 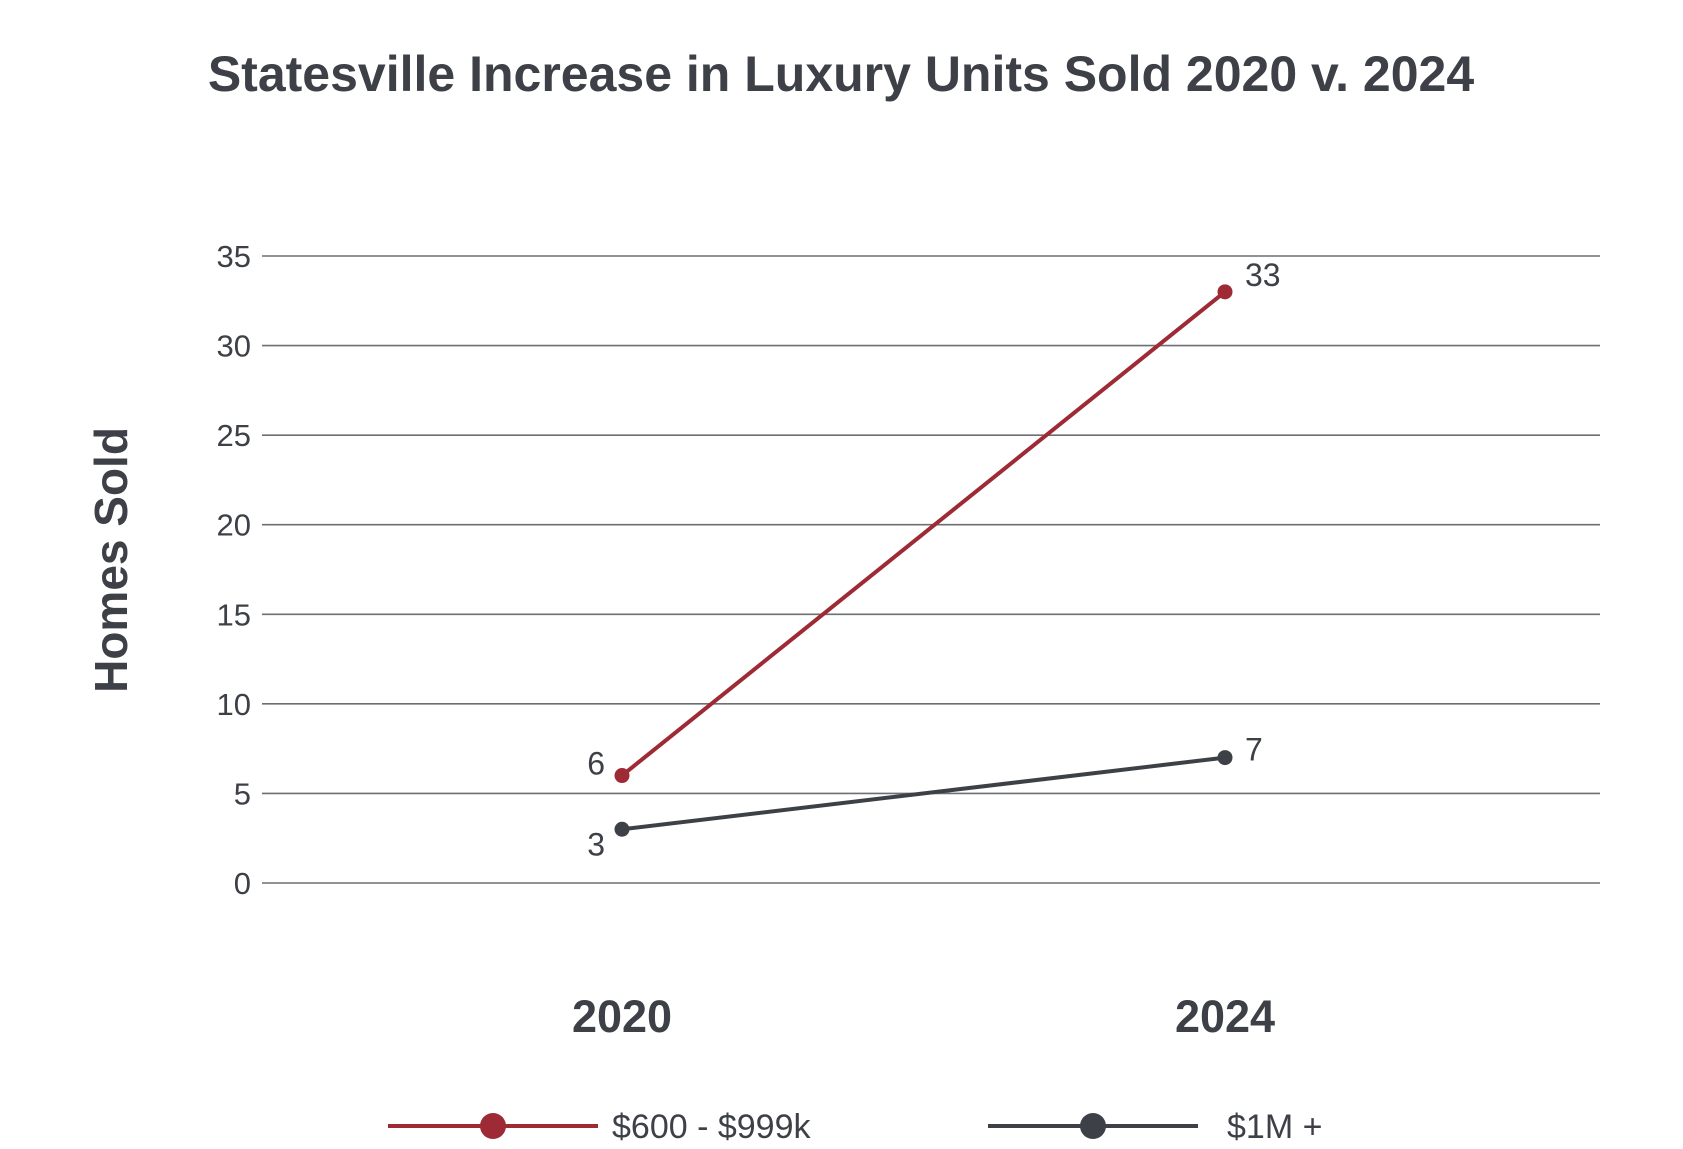 What do you see at coordinates (234, 256) in the screenshot?
I see `y-tick-label: 35` at bounding box center [234, 256].